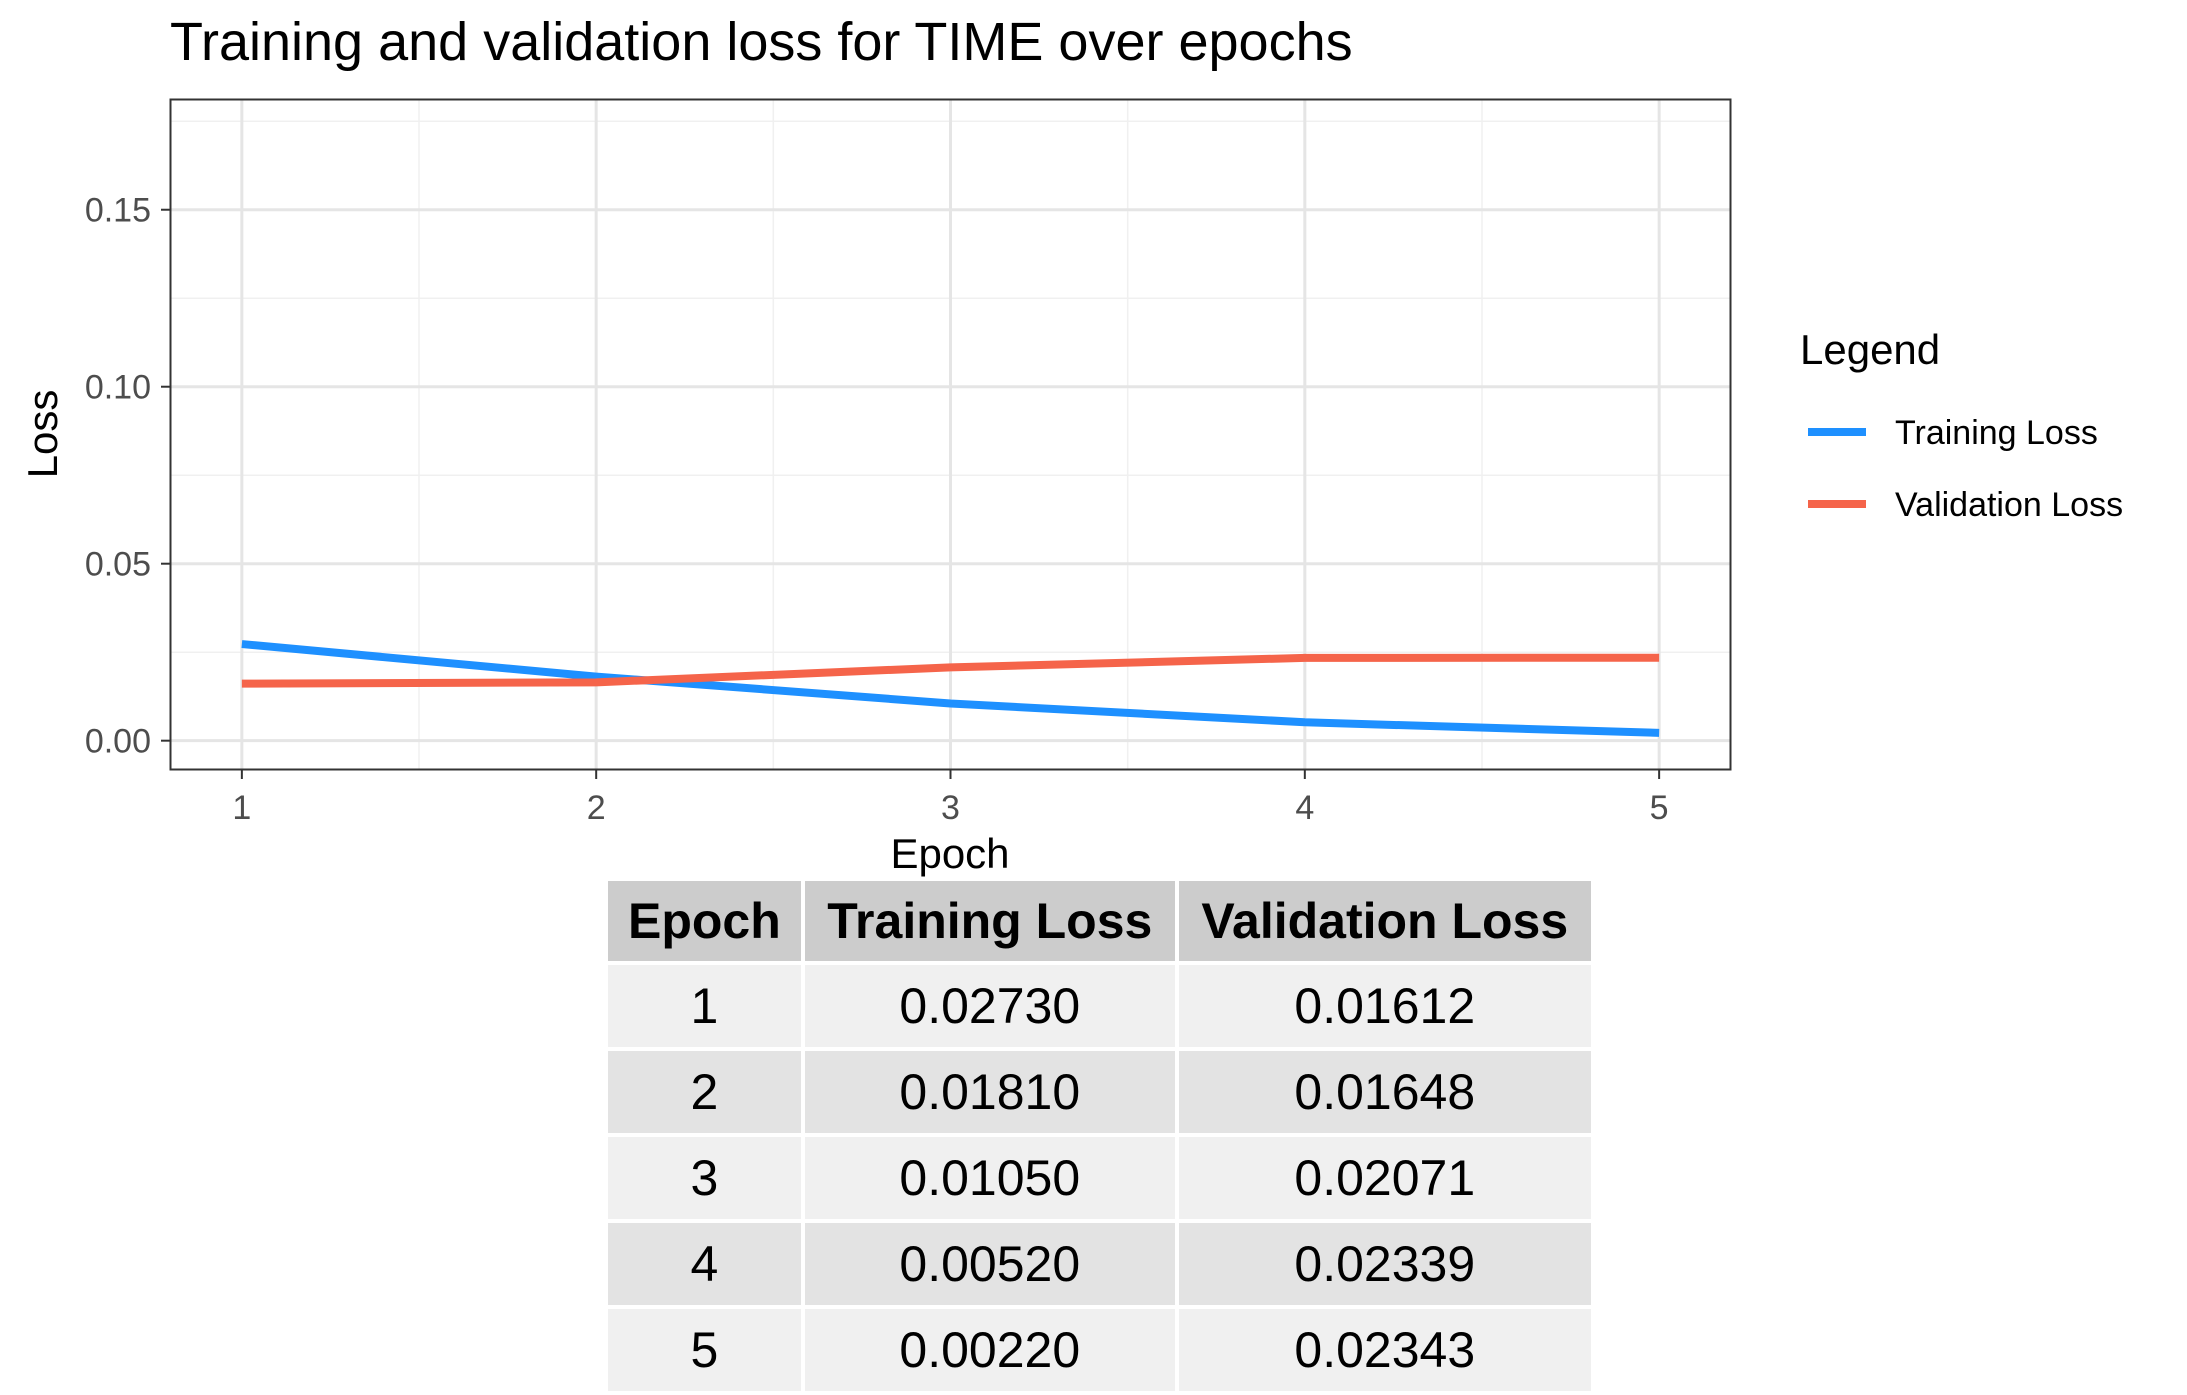 This screenshot has width=2187, height=1395. I want to click on table-row: 1 0.02730 0.01612, so click(1099, 1006).